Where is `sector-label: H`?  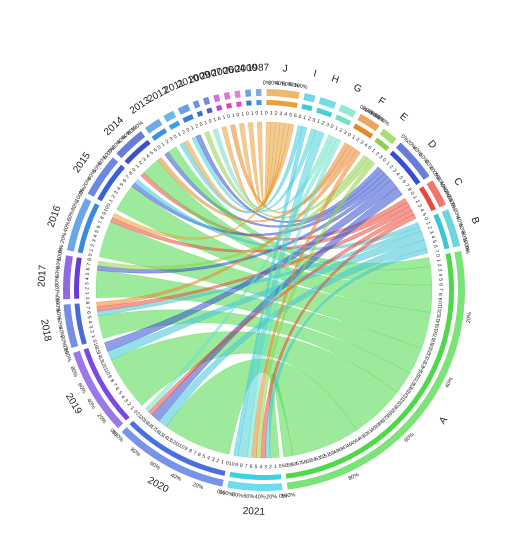 sector-label: H is located at coordinates (335, 79).